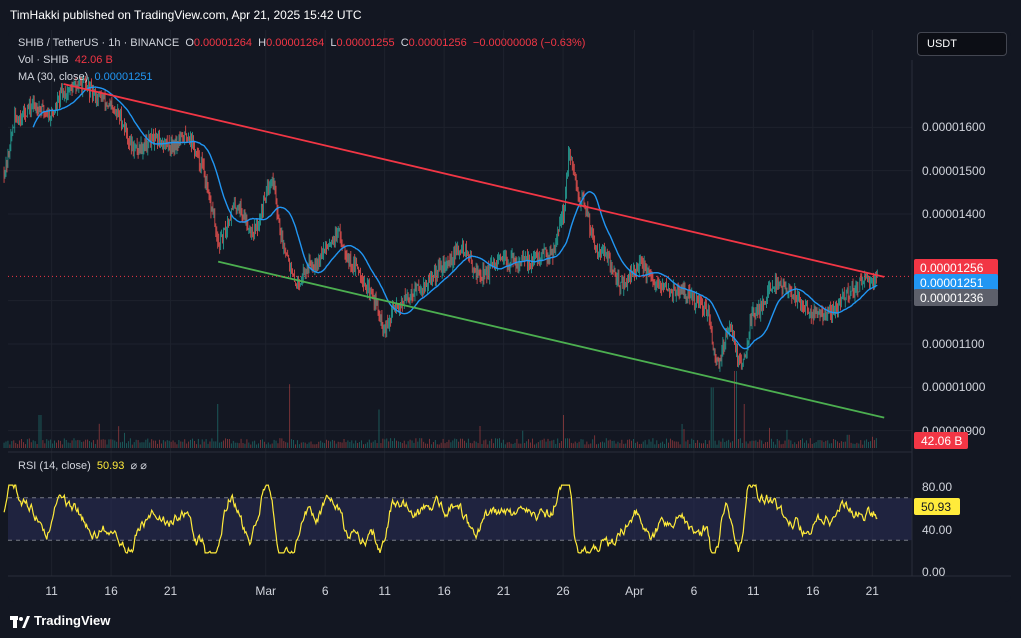  I want to click on tradingview-logo: TradingView, so click(60, 620).